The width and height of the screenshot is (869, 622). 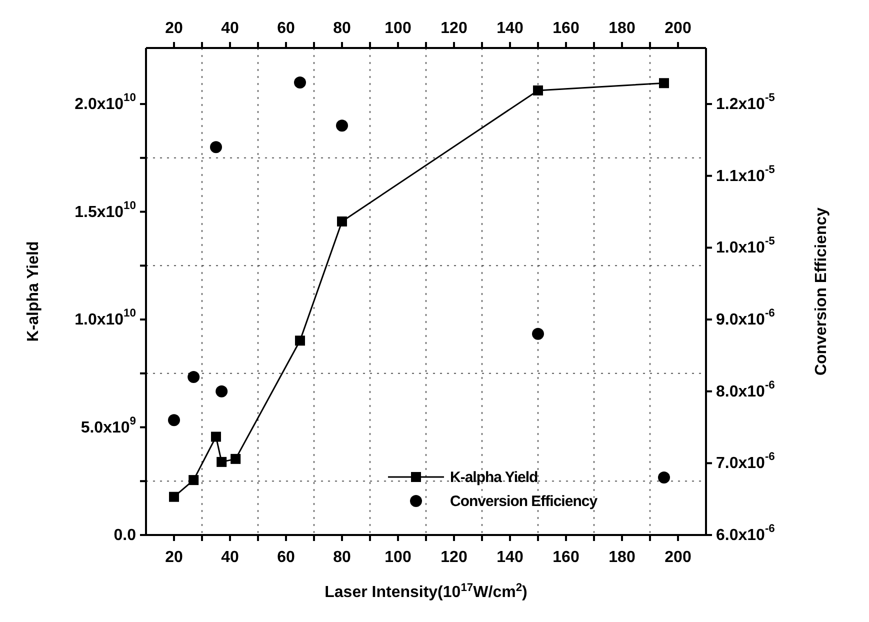 What do you see at coordinates (821, 291) in the screenshot?
I see `y2-axis-title: Conversion Efficiency` at bounding box center [821, 291].